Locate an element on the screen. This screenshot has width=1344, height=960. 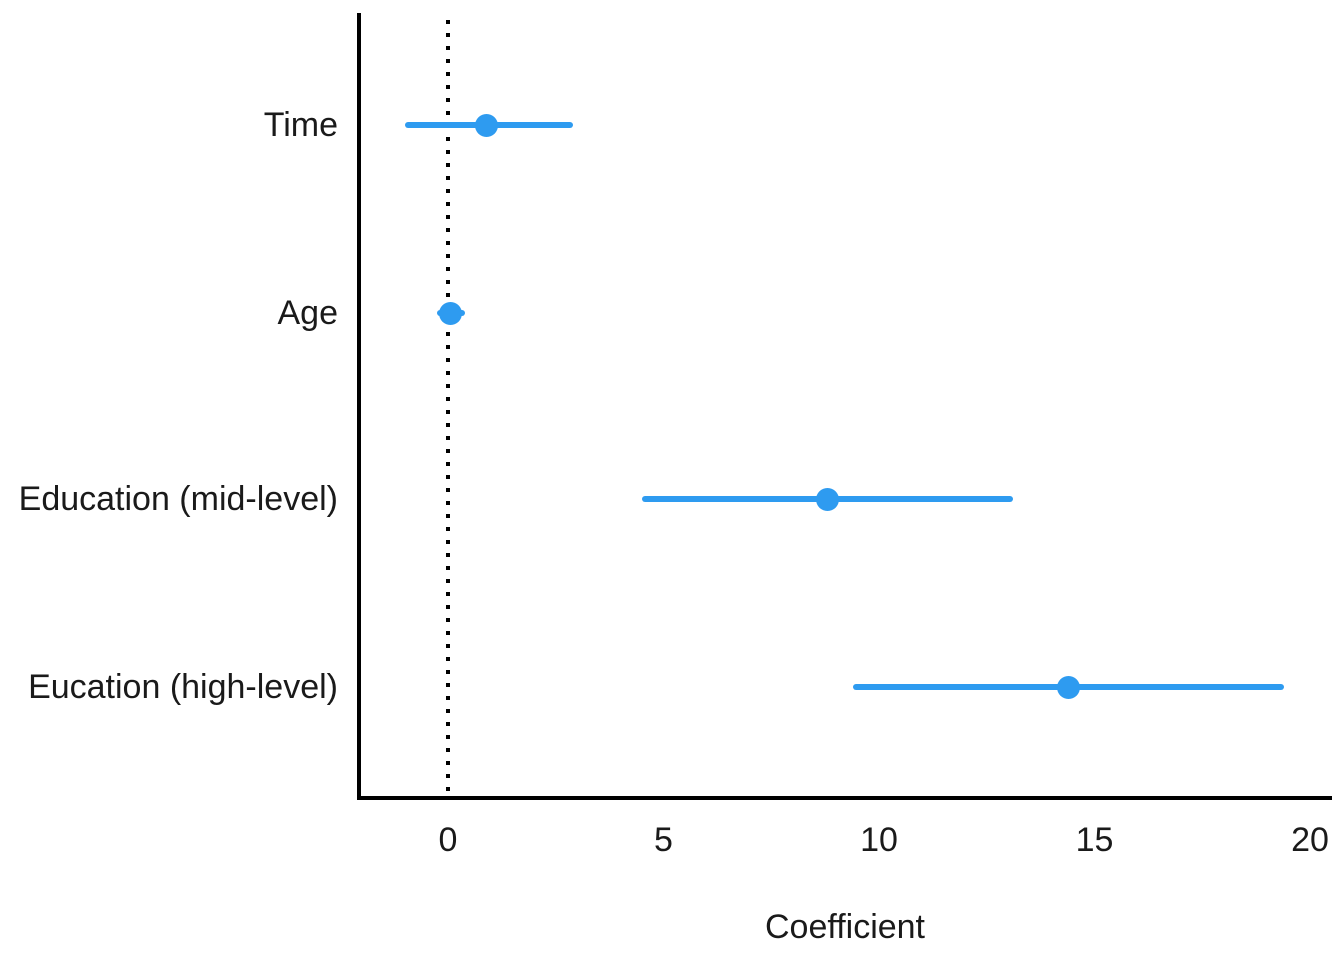
x-axis-title: Coefficient is located at coordinates (845, 927).